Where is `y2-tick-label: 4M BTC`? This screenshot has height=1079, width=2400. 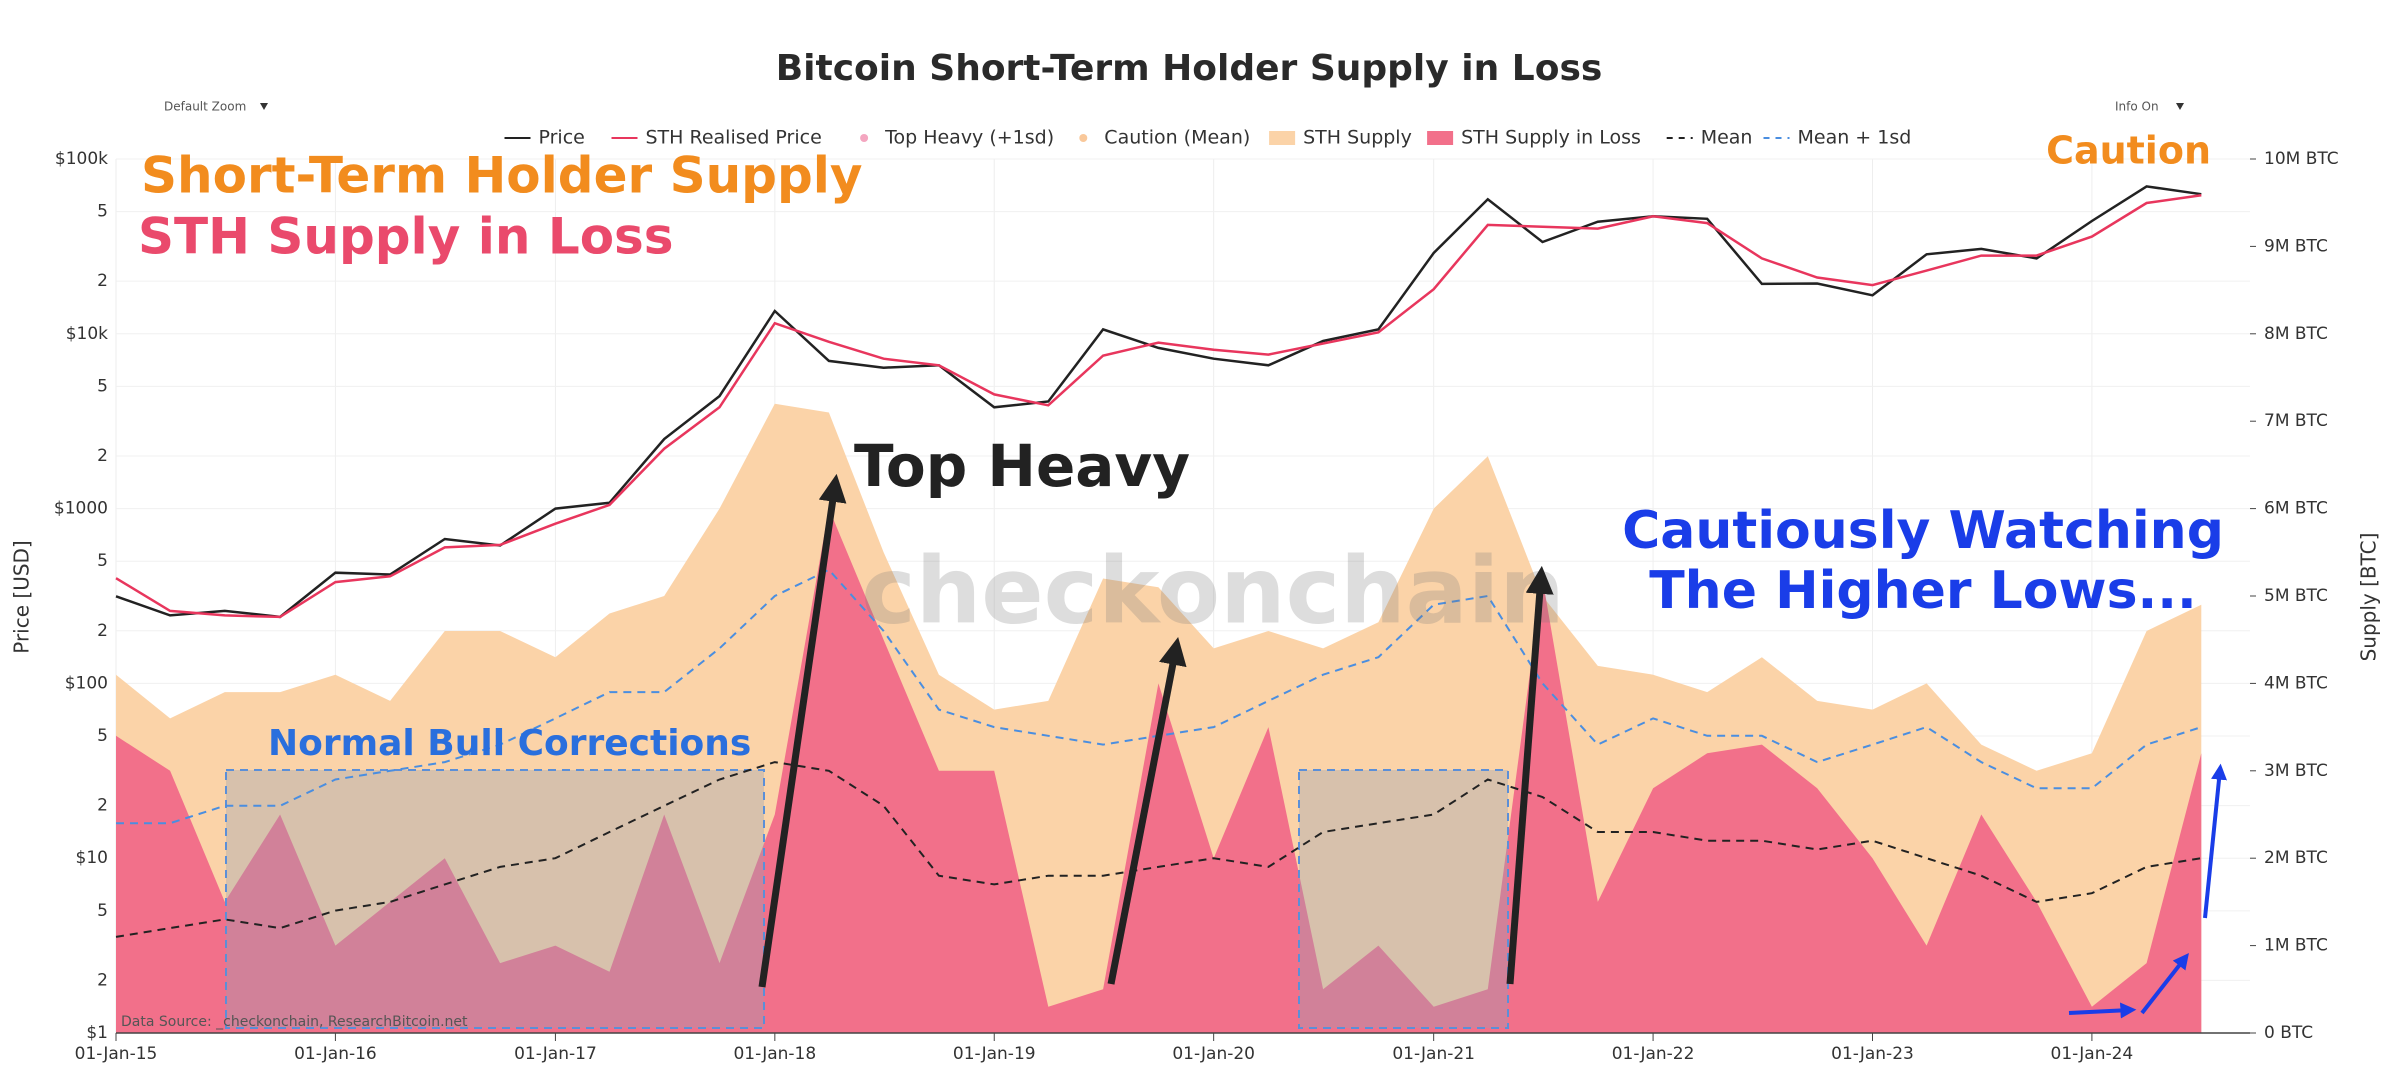
y2-tick-label: 4M BTC is located at coordinates (2296, 683).